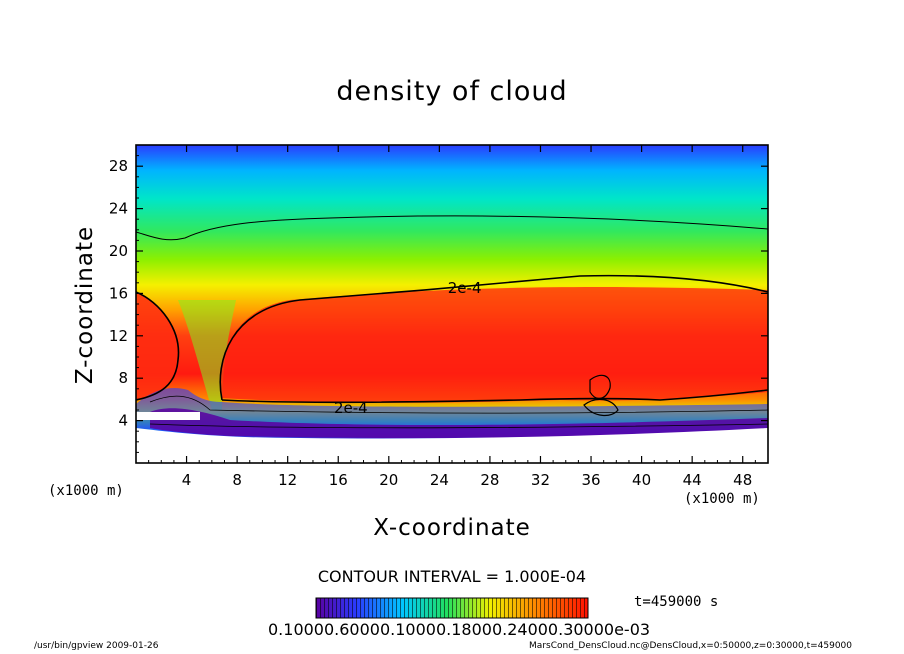  What do you see at coordinates (742, 480) in the screenshot?
I see `x-tick-label: 48` at bounding box center [742, 480].